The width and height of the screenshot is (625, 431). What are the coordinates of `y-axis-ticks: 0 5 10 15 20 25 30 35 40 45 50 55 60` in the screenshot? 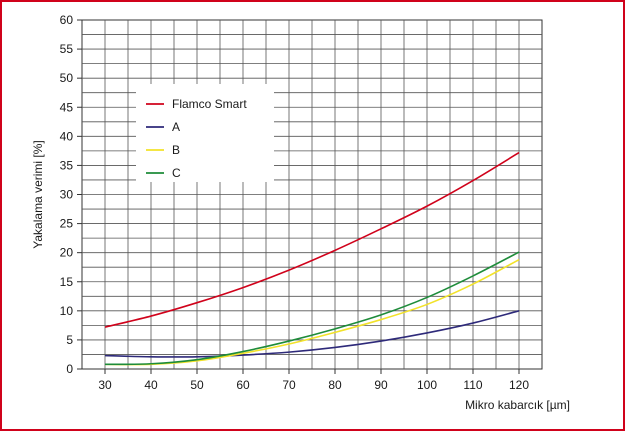 It's located at (71, 194).